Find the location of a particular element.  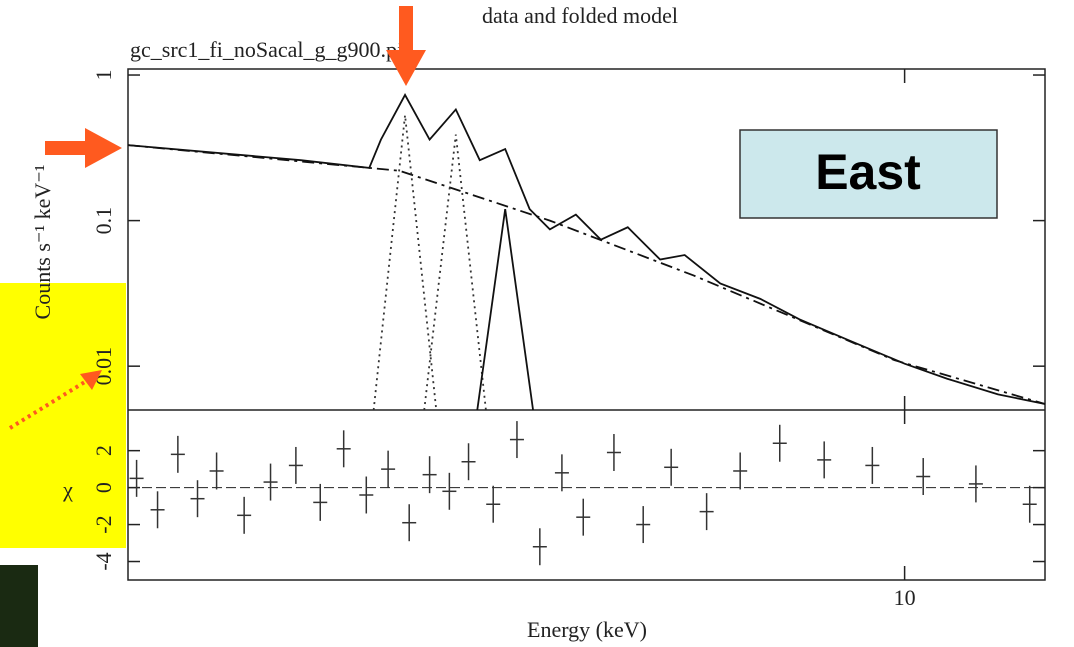

y-tick-label: -4 is located at coordinates (103, 561).